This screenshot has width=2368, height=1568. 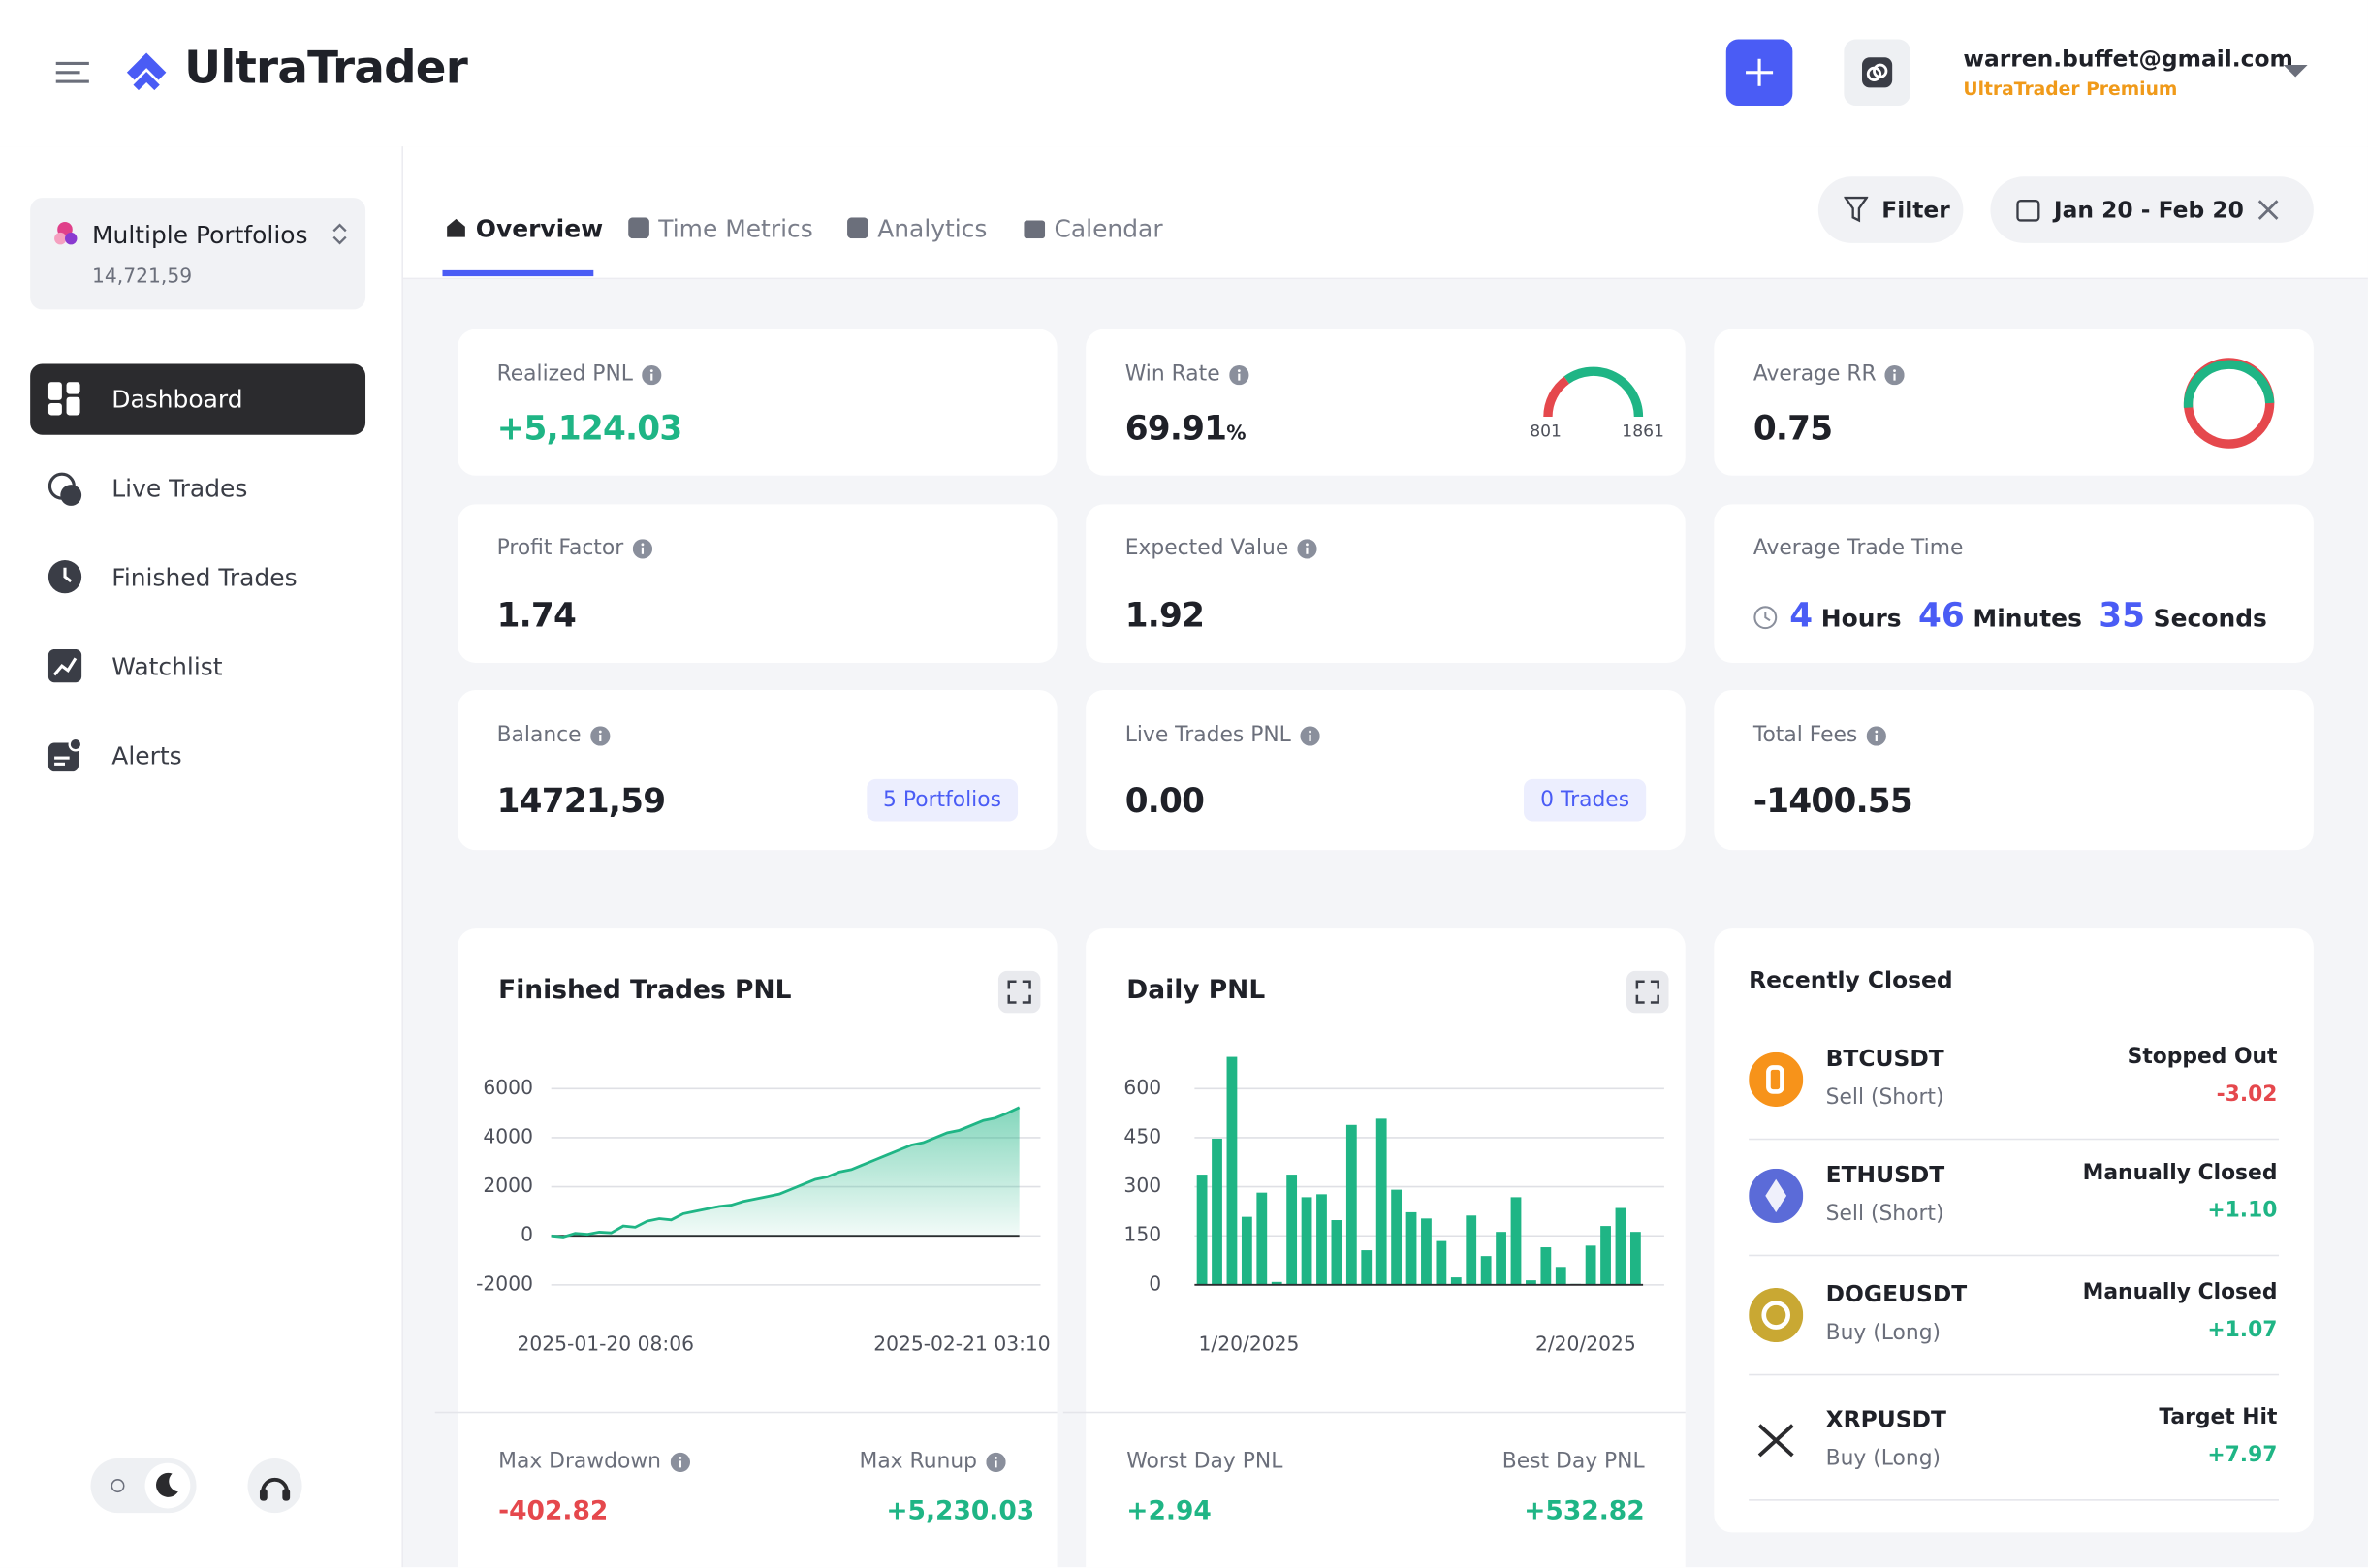 What do you see at coordinates (72, 72) in the screenshot?
I see `menu-icon` at bounding box center [72, 72].